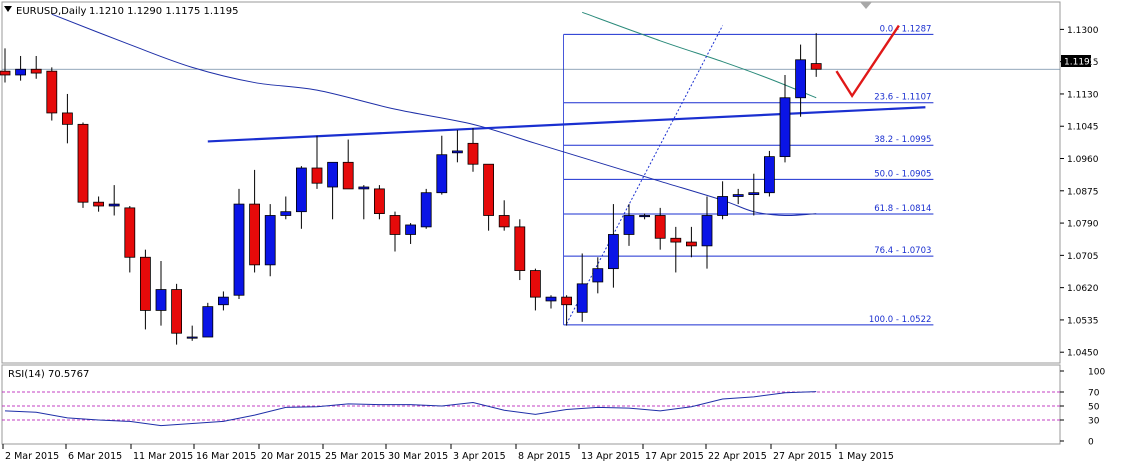 The width and height of the screenshot is (1125, 463). I want to click on price-tick-label: 1.0535, so click(1083, 321).